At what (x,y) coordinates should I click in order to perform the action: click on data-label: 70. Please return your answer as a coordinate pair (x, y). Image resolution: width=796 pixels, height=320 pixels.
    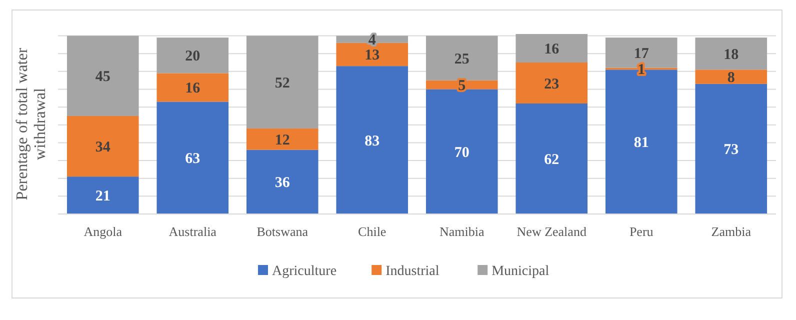
    Looking at the image, I should click on (462, 152).